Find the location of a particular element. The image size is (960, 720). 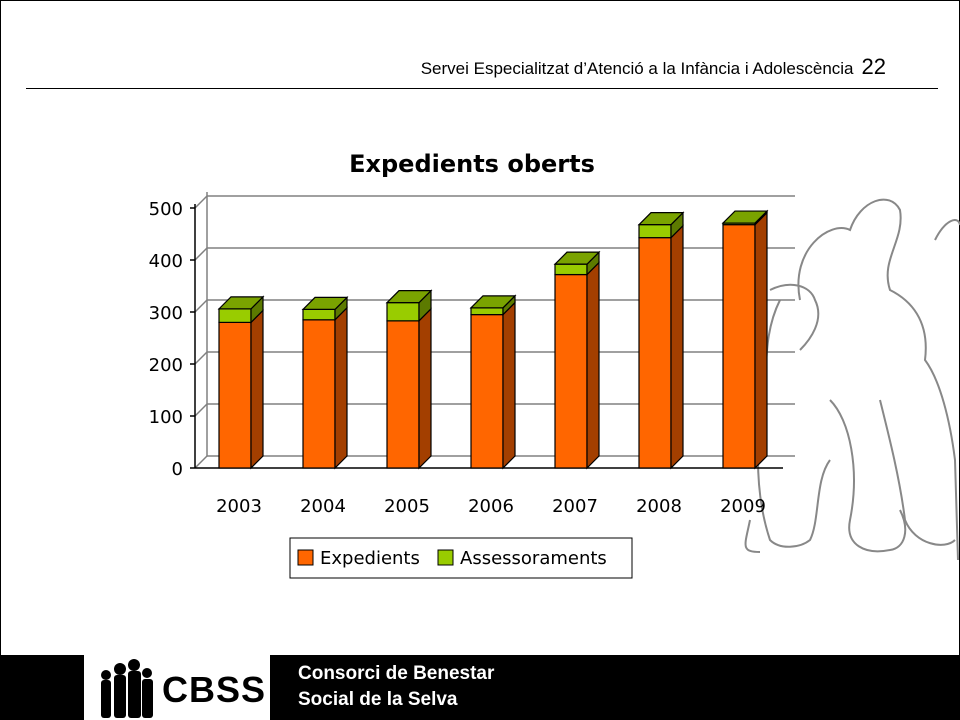

bar-expedients-2004 is located at coordinates (325, 388).